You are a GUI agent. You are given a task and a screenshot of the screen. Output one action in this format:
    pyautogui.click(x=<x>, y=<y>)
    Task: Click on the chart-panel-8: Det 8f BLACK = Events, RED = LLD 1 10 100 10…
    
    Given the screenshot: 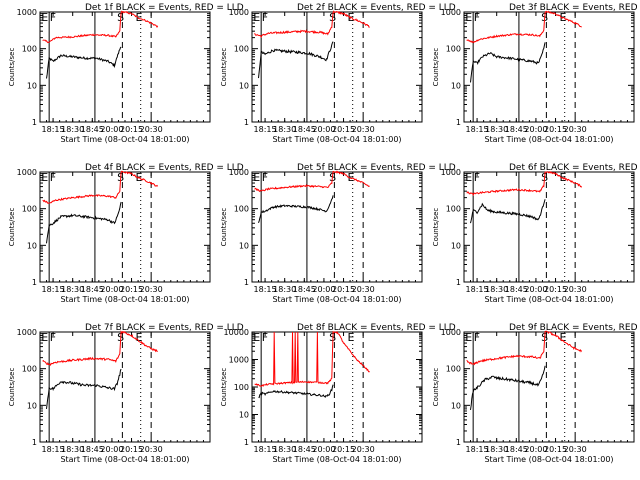 What is the action you would take?
    pyautogui.click(x=338, y=393)
    